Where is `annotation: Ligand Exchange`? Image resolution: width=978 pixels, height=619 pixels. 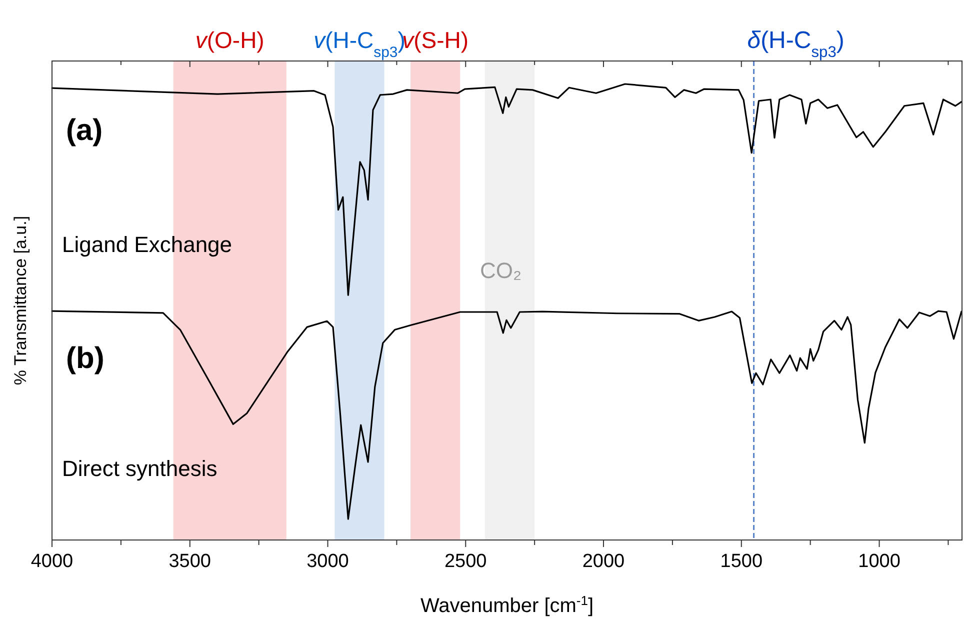 annotation: Ligand Exchange is located at coordinates (147, 244).